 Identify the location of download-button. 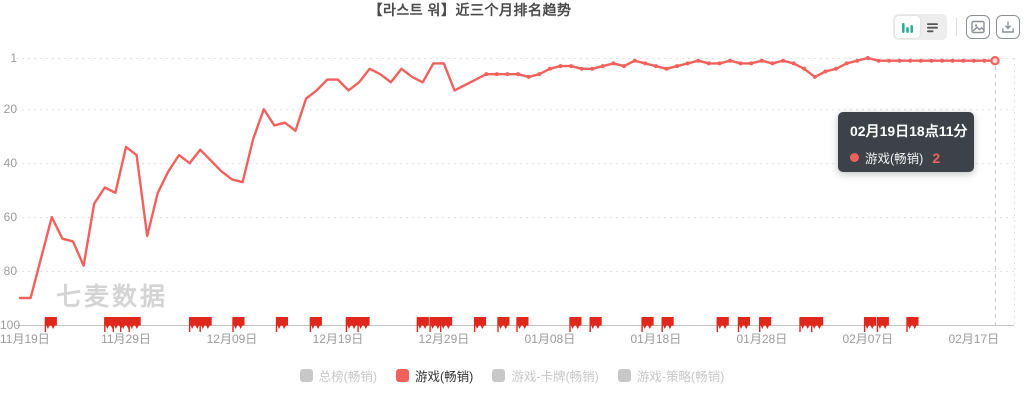
(1008, 27).